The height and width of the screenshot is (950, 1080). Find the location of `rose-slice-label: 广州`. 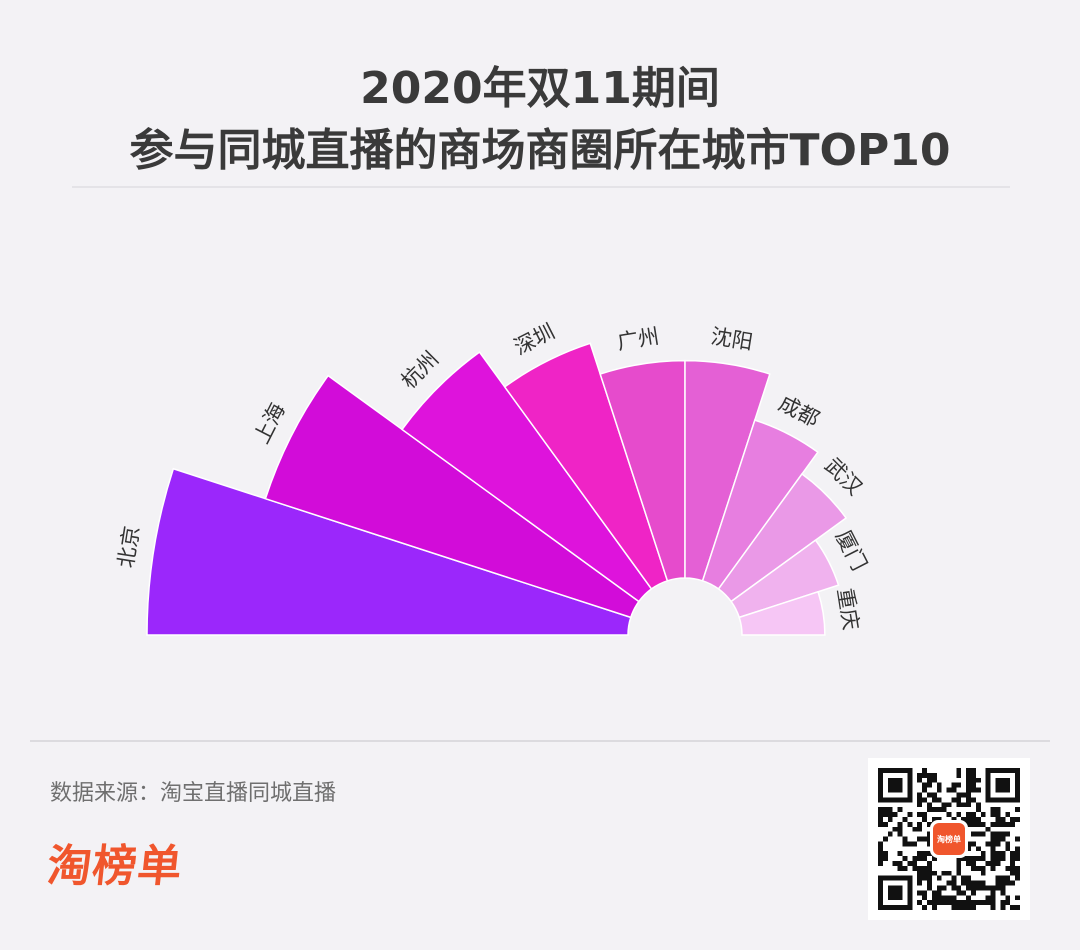

rose-slice-label: 广州 is located at coordinates (638, 339).